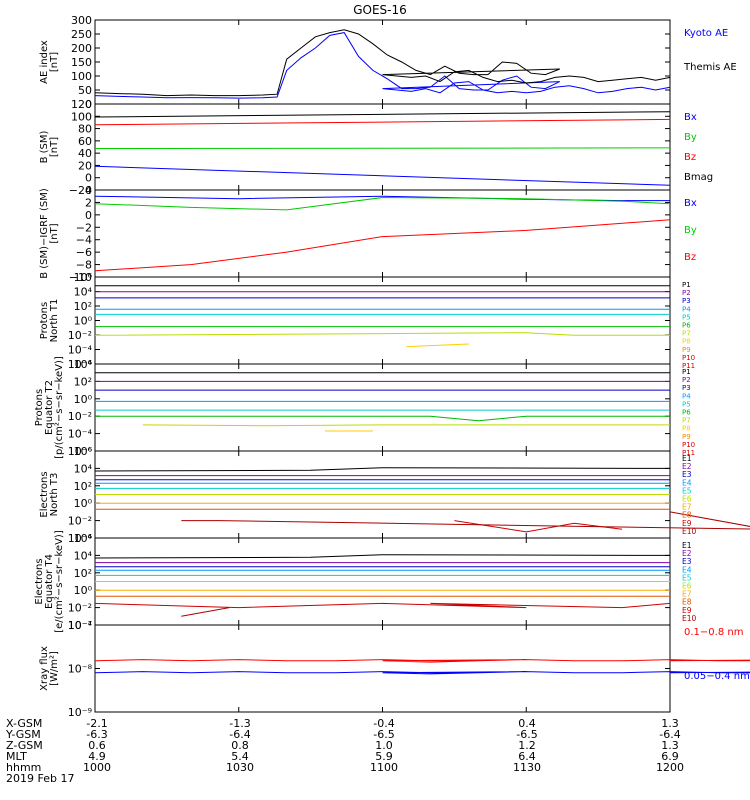 This screenshot has height=800, width=750. Describe the element at coordinates (16, 756) in the screenshot. I see `footer-row-label: MLT` at that location.